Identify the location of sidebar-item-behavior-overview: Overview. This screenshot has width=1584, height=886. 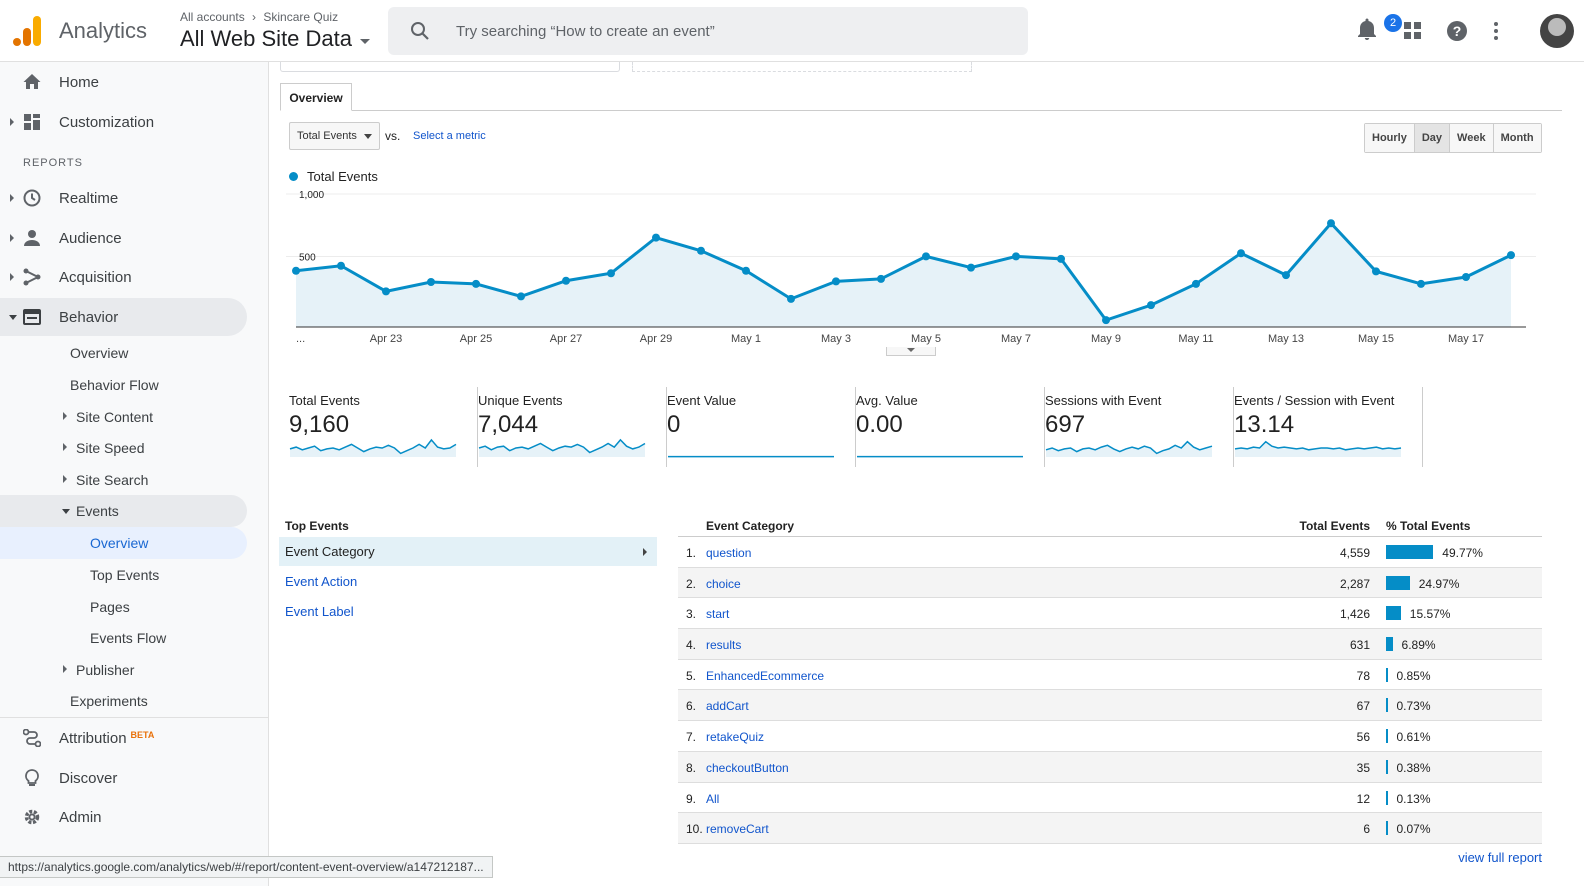
(123, 353).